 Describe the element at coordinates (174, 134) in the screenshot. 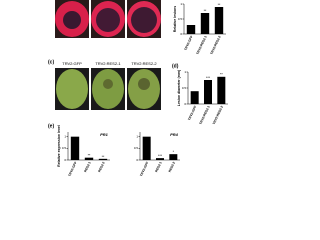

I see `chart-title: PR4` at that location.